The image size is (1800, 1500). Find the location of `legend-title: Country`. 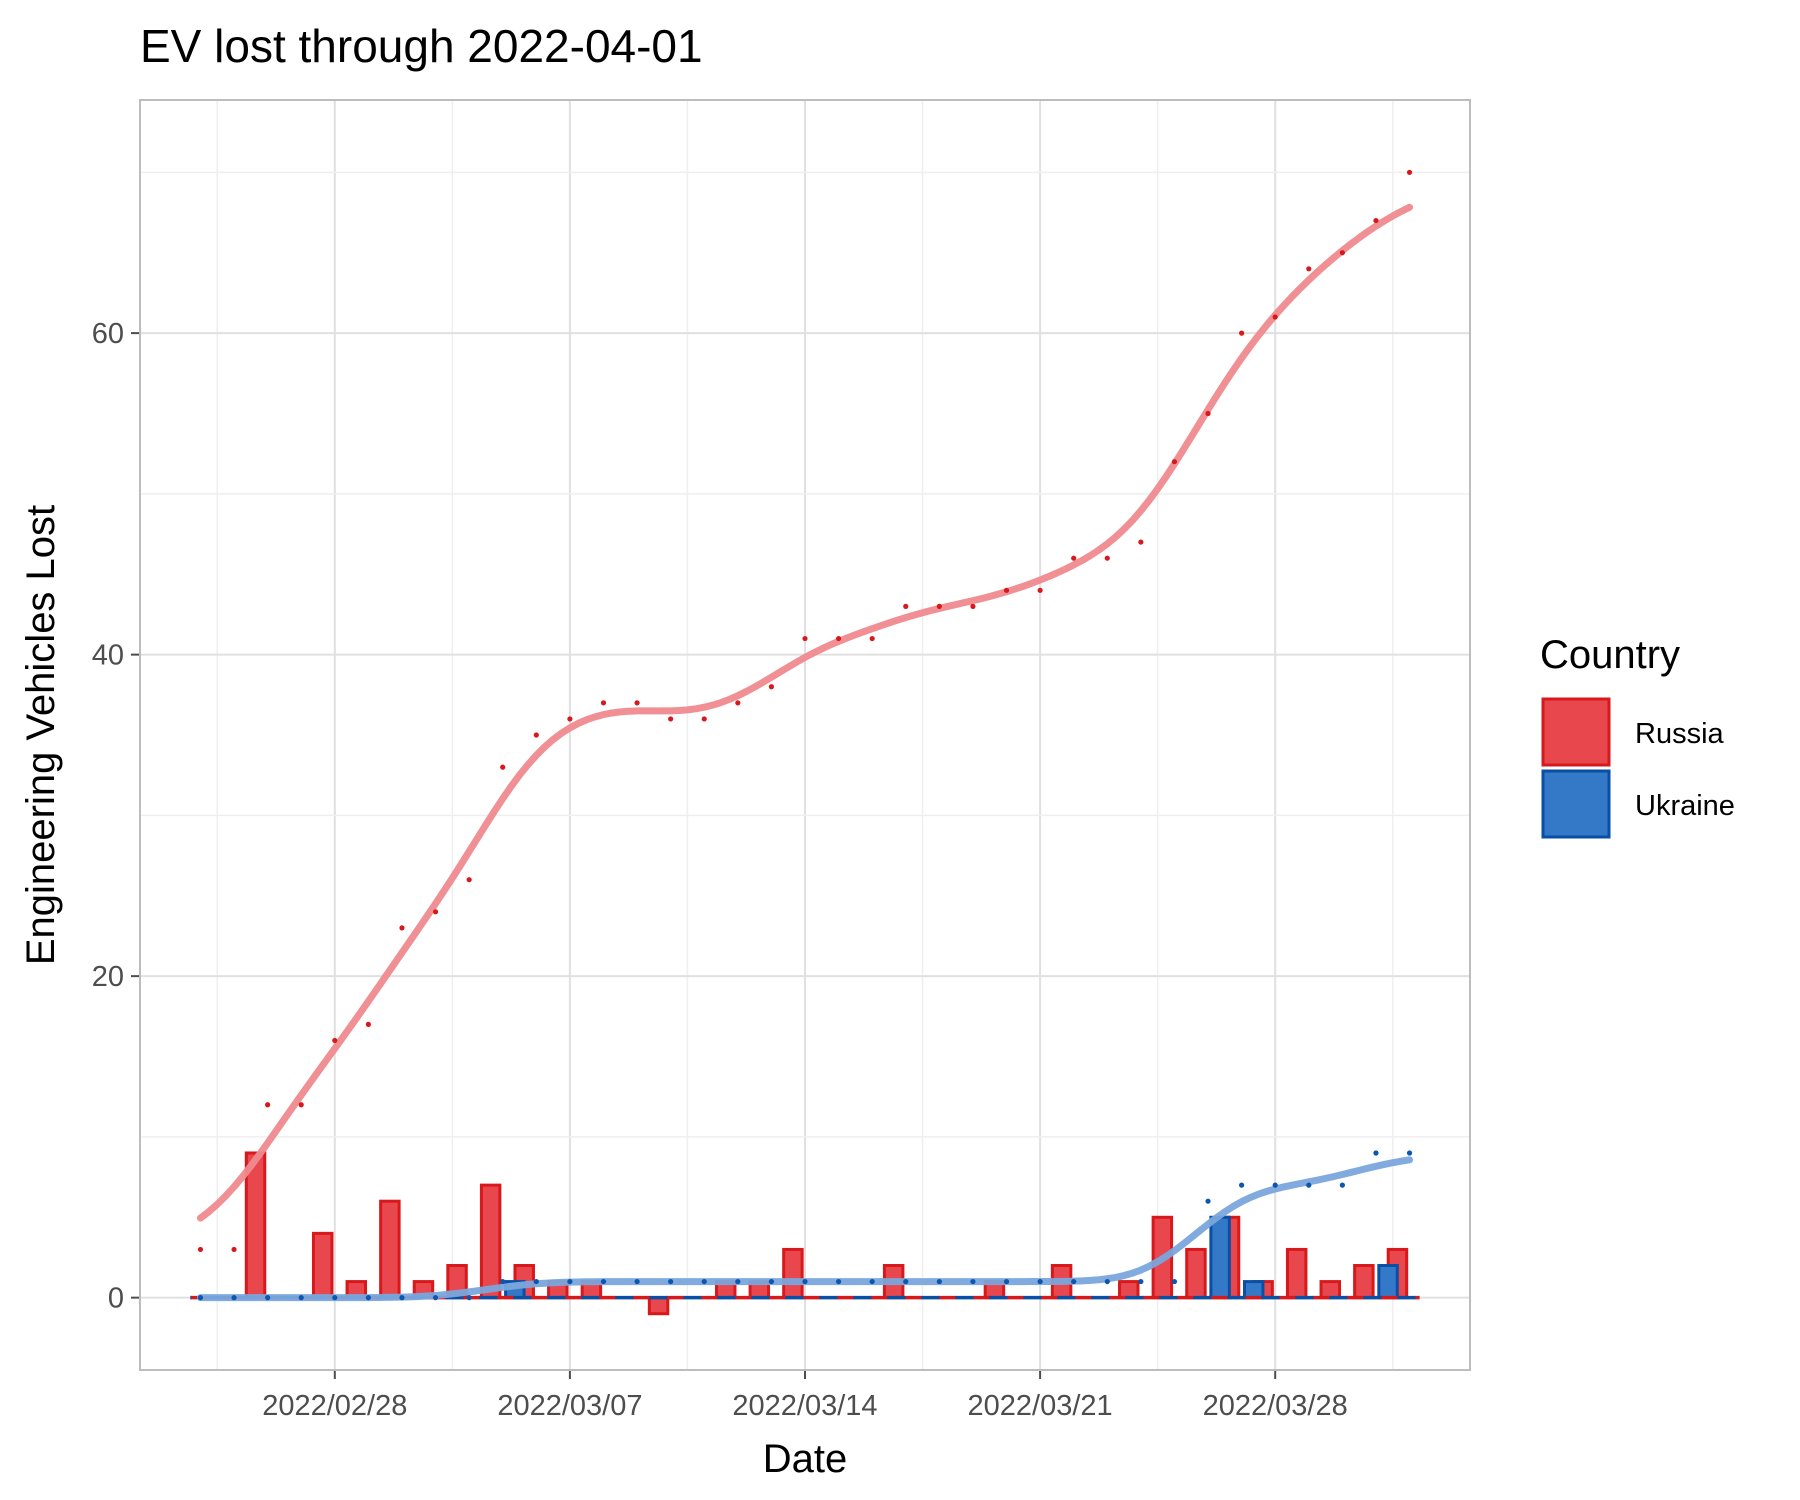

legend-title: Country is located at coordinates (1610, 655).